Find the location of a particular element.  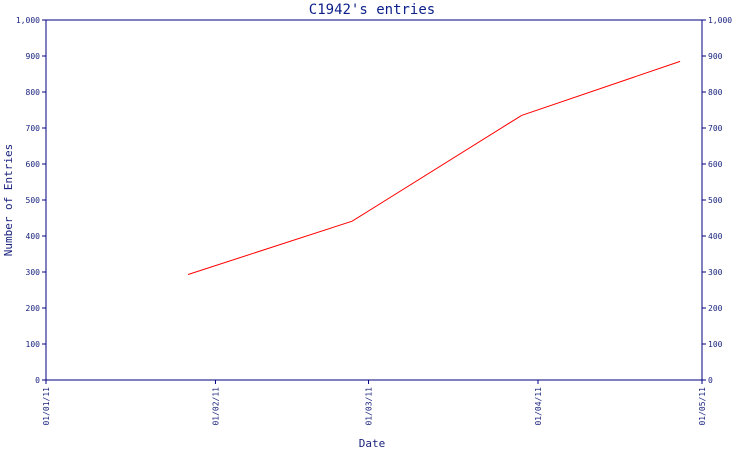

x-tick-label: 01/01/11 is located at coordinates (46, 406).